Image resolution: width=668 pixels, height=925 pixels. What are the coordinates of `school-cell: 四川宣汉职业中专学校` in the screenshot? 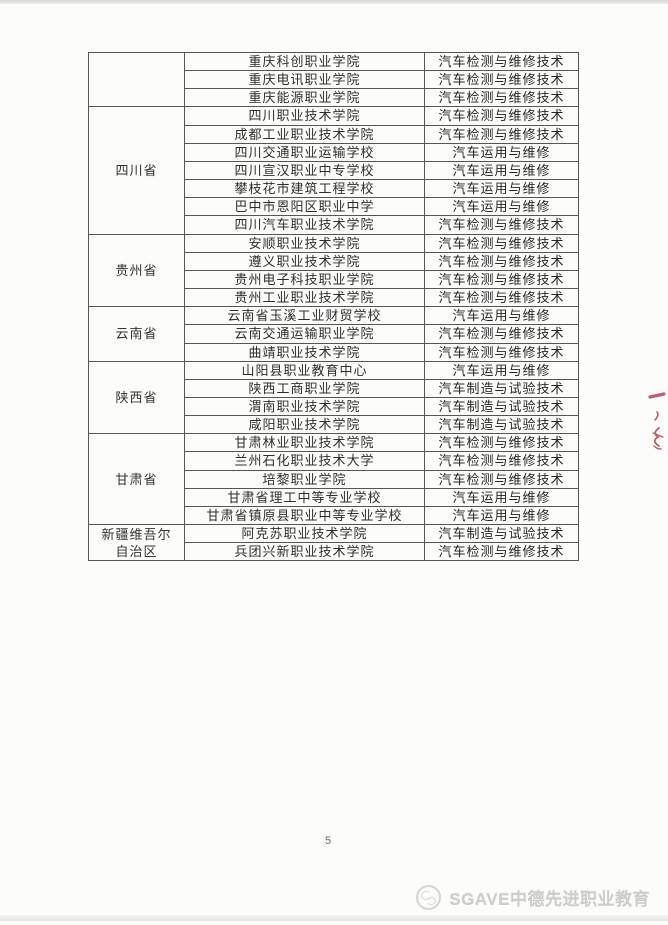 It's located at (304, 170).